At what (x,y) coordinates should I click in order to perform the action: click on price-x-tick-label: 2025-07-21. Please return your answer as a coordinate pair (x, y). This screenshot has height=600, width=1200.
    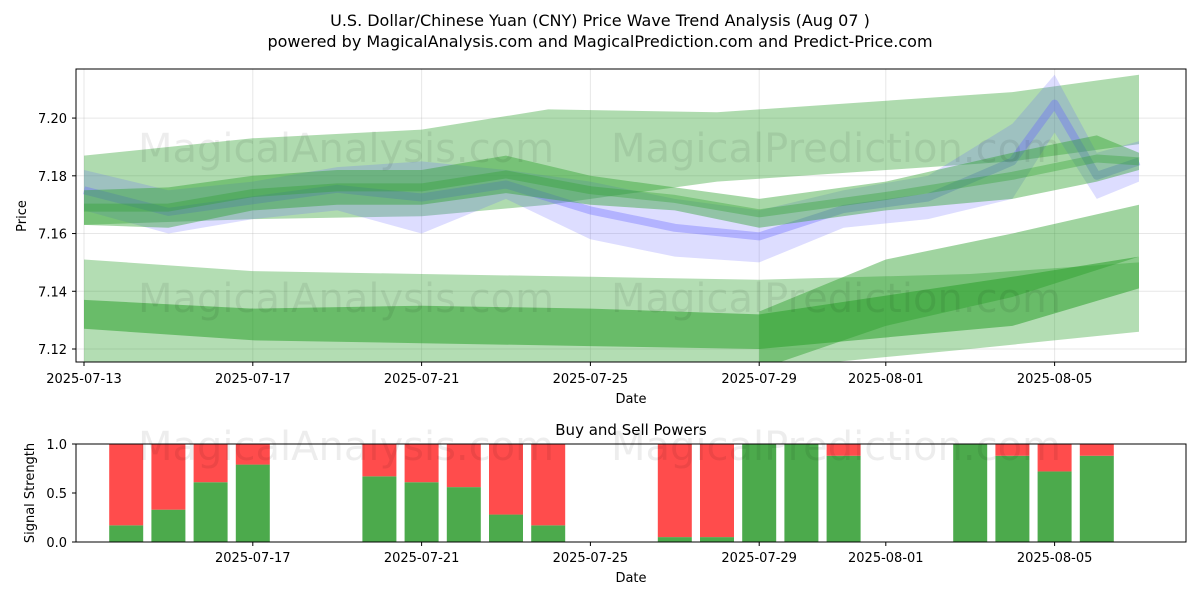
    Looking at the image, I should click on (422, 379).